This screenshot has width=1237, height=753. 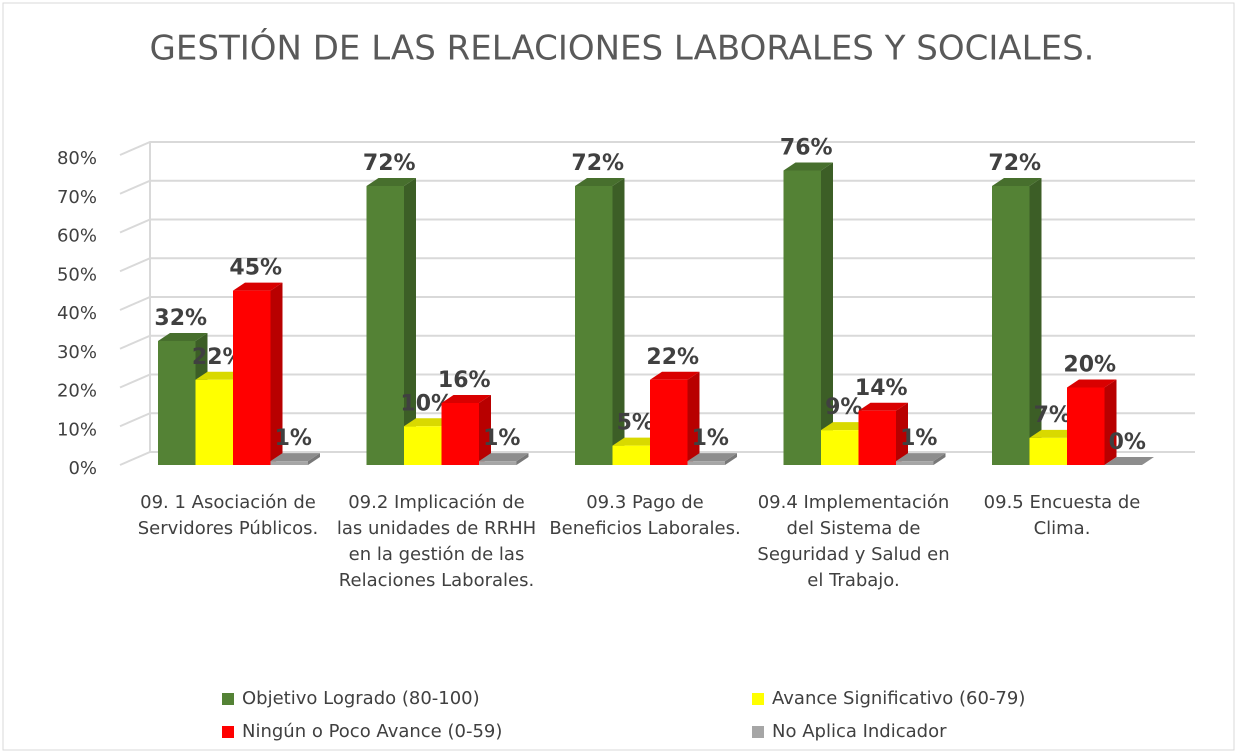 What do you see at coordinates (372, 731) in the screenshot?
I see `legend-label: Ningún o Poco Avance (0-59)` at bounding box center [372, 731].